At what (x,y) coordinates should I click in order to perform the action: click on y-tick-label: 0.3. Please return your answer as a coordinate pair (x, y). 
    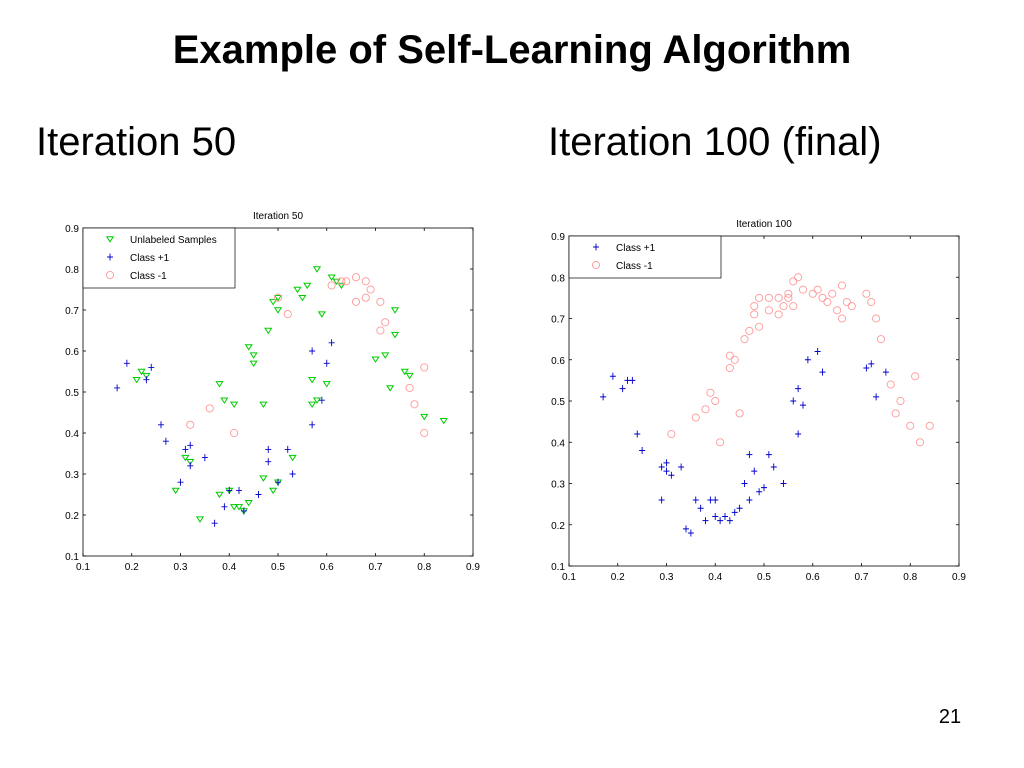
    Looking at the image, I should click on (72, 475).